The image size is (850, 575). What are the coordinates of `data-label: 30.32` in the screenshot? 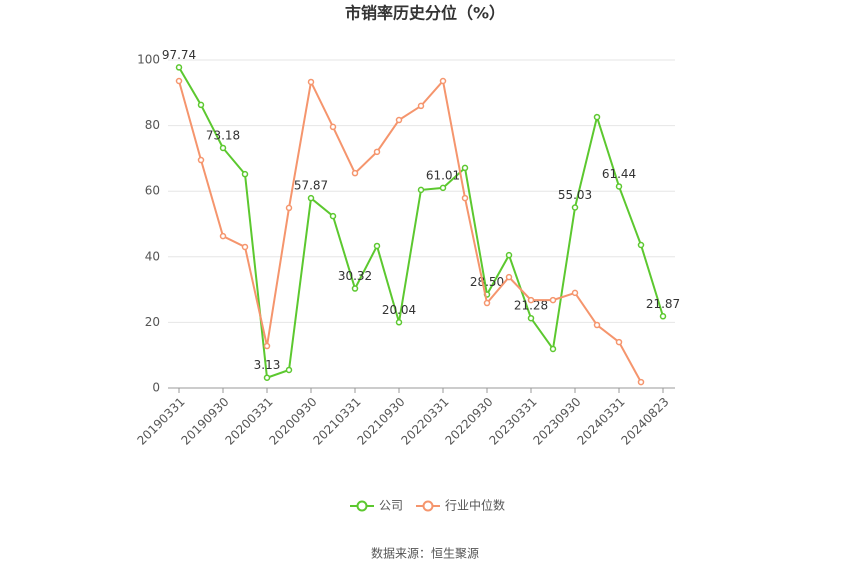 It's located at (355, 276).